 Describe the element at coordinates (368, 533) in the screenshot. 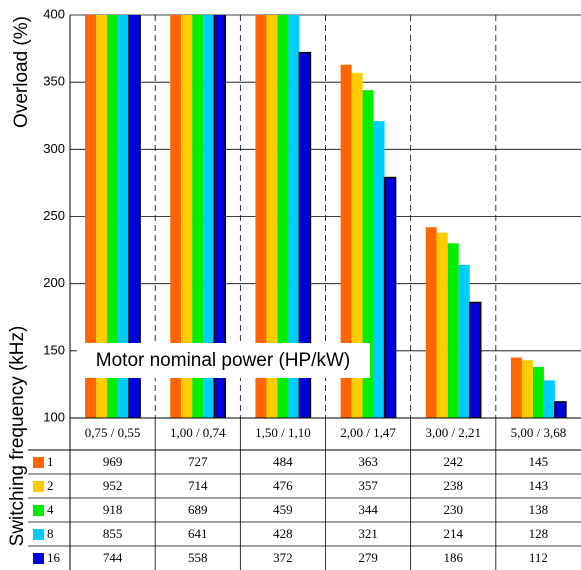

I see `table-value: 321` at that location.